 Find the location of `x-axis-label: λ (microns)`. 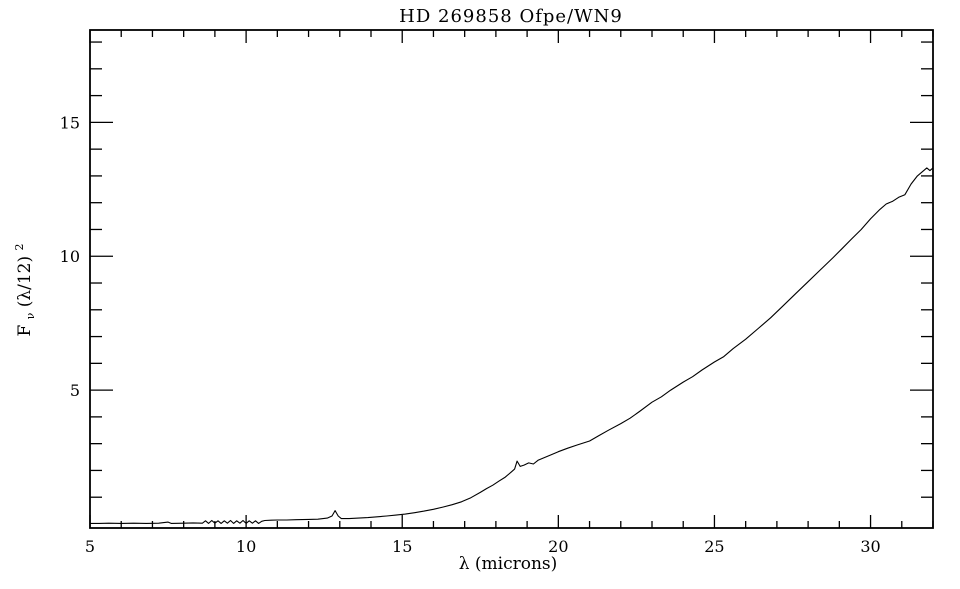

x-axis-label: λ (microns) is located at coordinates (508, 564).